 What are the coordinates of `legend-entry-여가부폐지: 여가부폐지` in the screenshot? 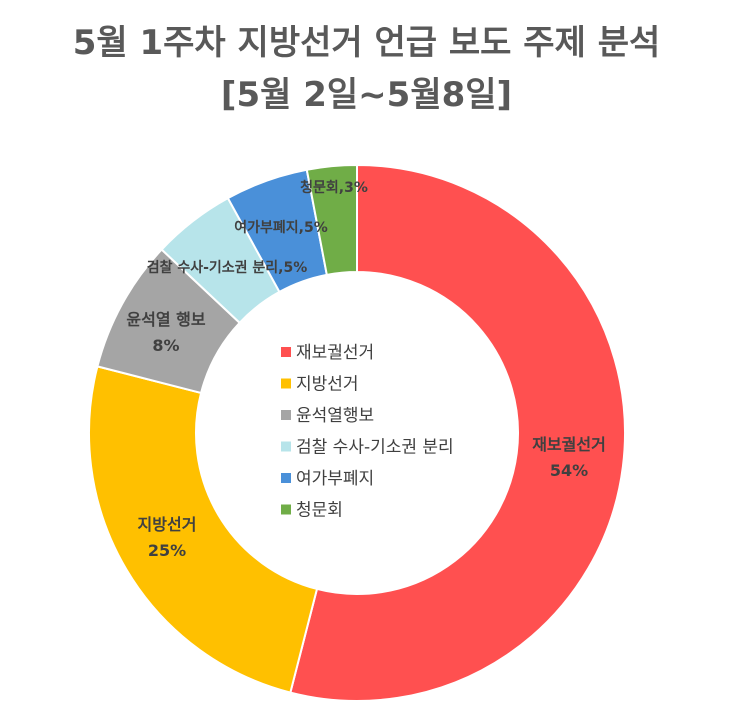 It's located at (335, 479).